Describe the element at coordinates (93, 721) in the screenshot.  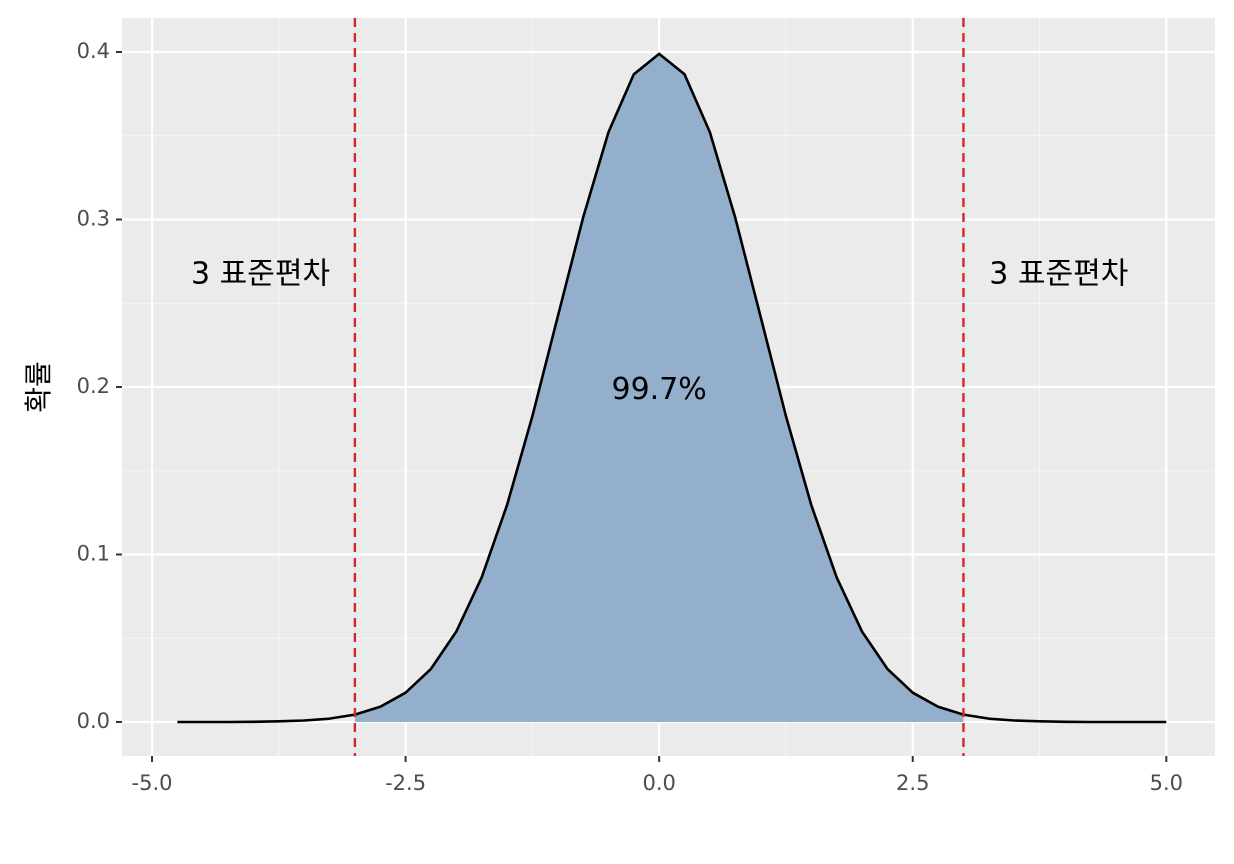
I see `y-tick-label: 0.0` at that location.